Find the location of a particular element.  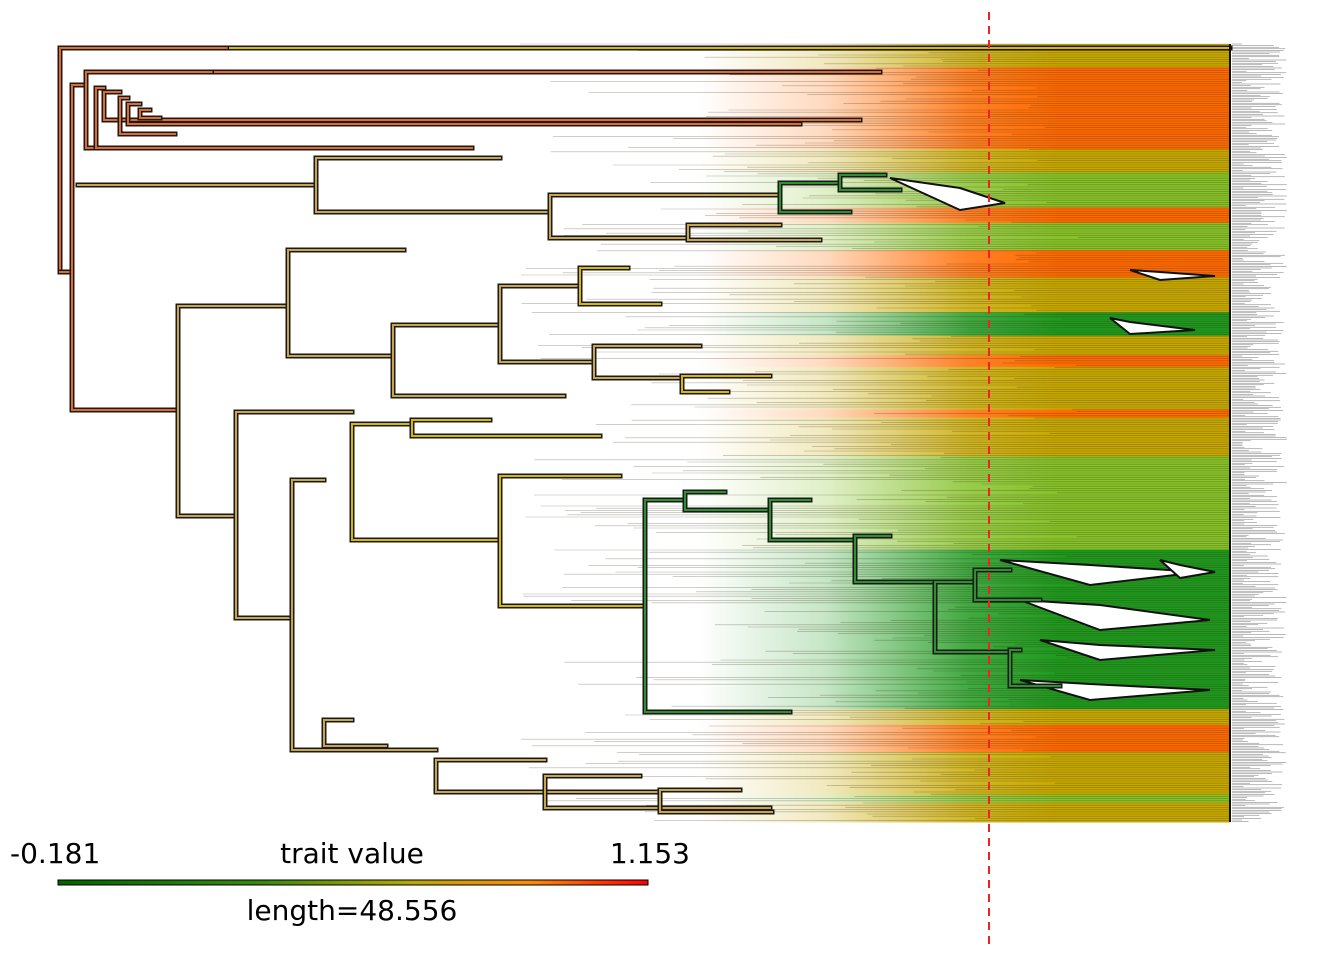

clade-gaps is located at coordinates (1052, 439).